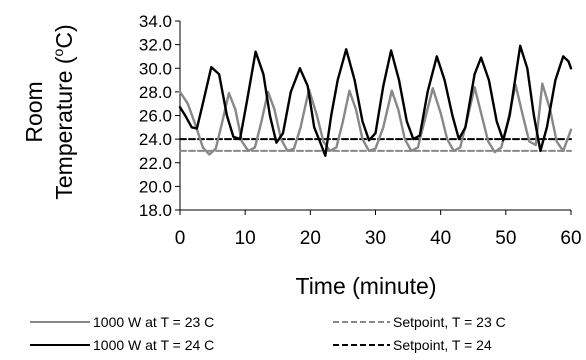 This screenshot has height=360, width=586. I want to click on y-axis-title-line2: Temperature (oC), so click(63, 111).